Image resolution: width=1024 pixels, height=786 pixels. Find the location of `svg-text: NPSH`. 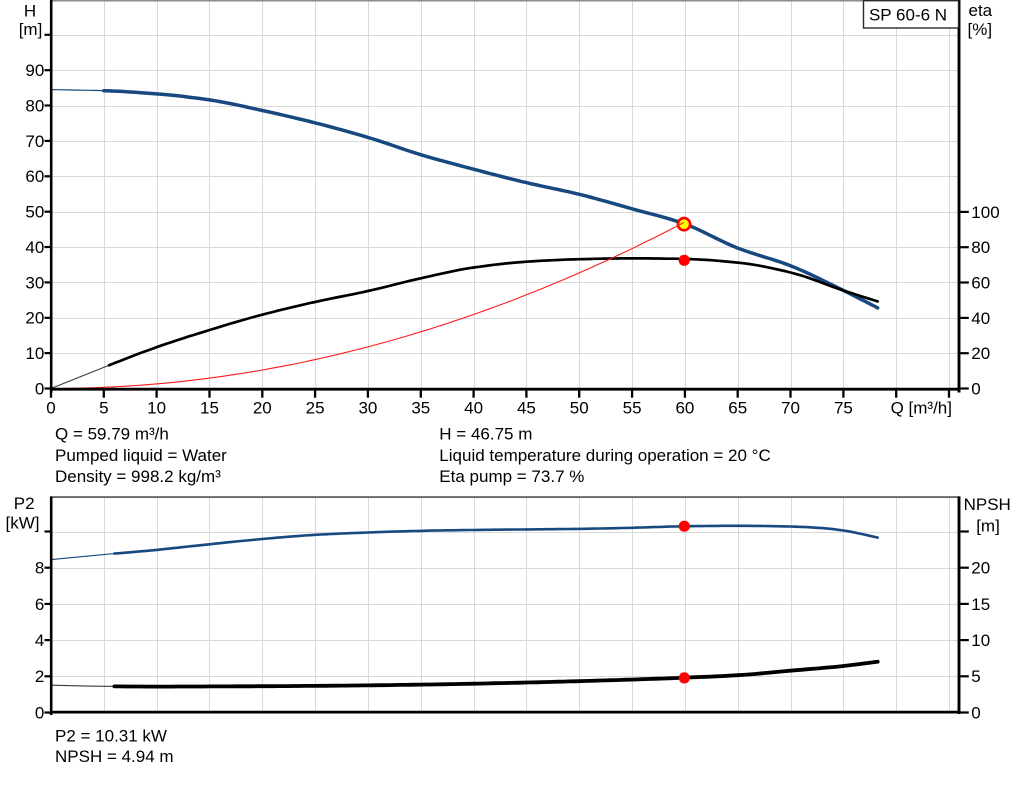

svg-text: NPSH is located at coordinates (987, 504).